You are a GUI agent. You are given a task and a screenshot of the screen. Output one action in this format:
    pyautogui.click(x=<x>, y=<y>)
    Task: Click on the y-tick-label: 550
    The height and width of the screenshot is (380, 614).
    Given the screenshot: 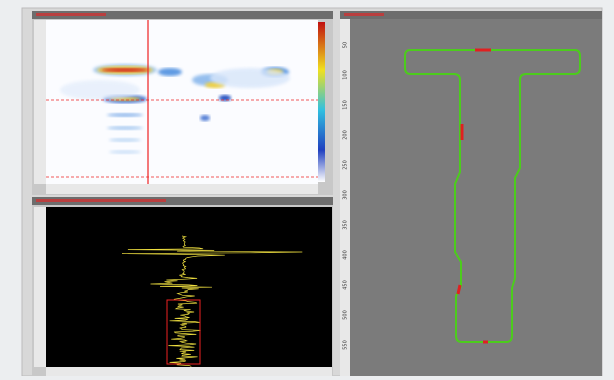 What is the action you would take?
    pyautogui.click(x=346, y=345)
    